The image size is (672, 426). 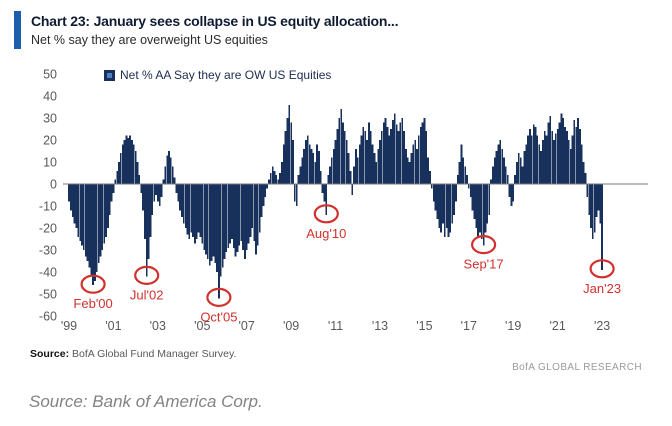 What do you see at coordinates (50, 141) in the screenshot?
I see `y-tick-label: 20` at bounding box center [50, 141].